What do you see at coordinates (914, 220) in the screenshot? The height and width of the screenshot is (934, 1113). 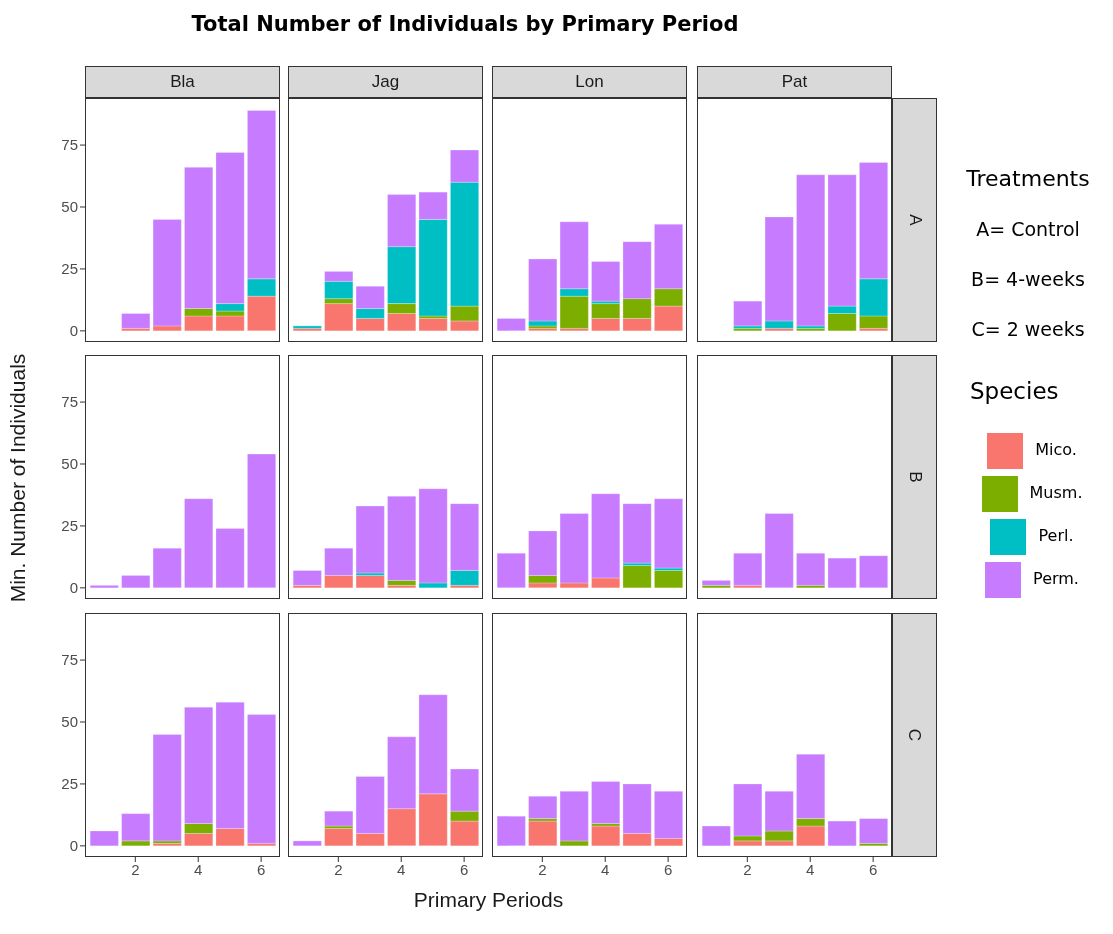 I see `text: A` at bounding box center [914, 220].